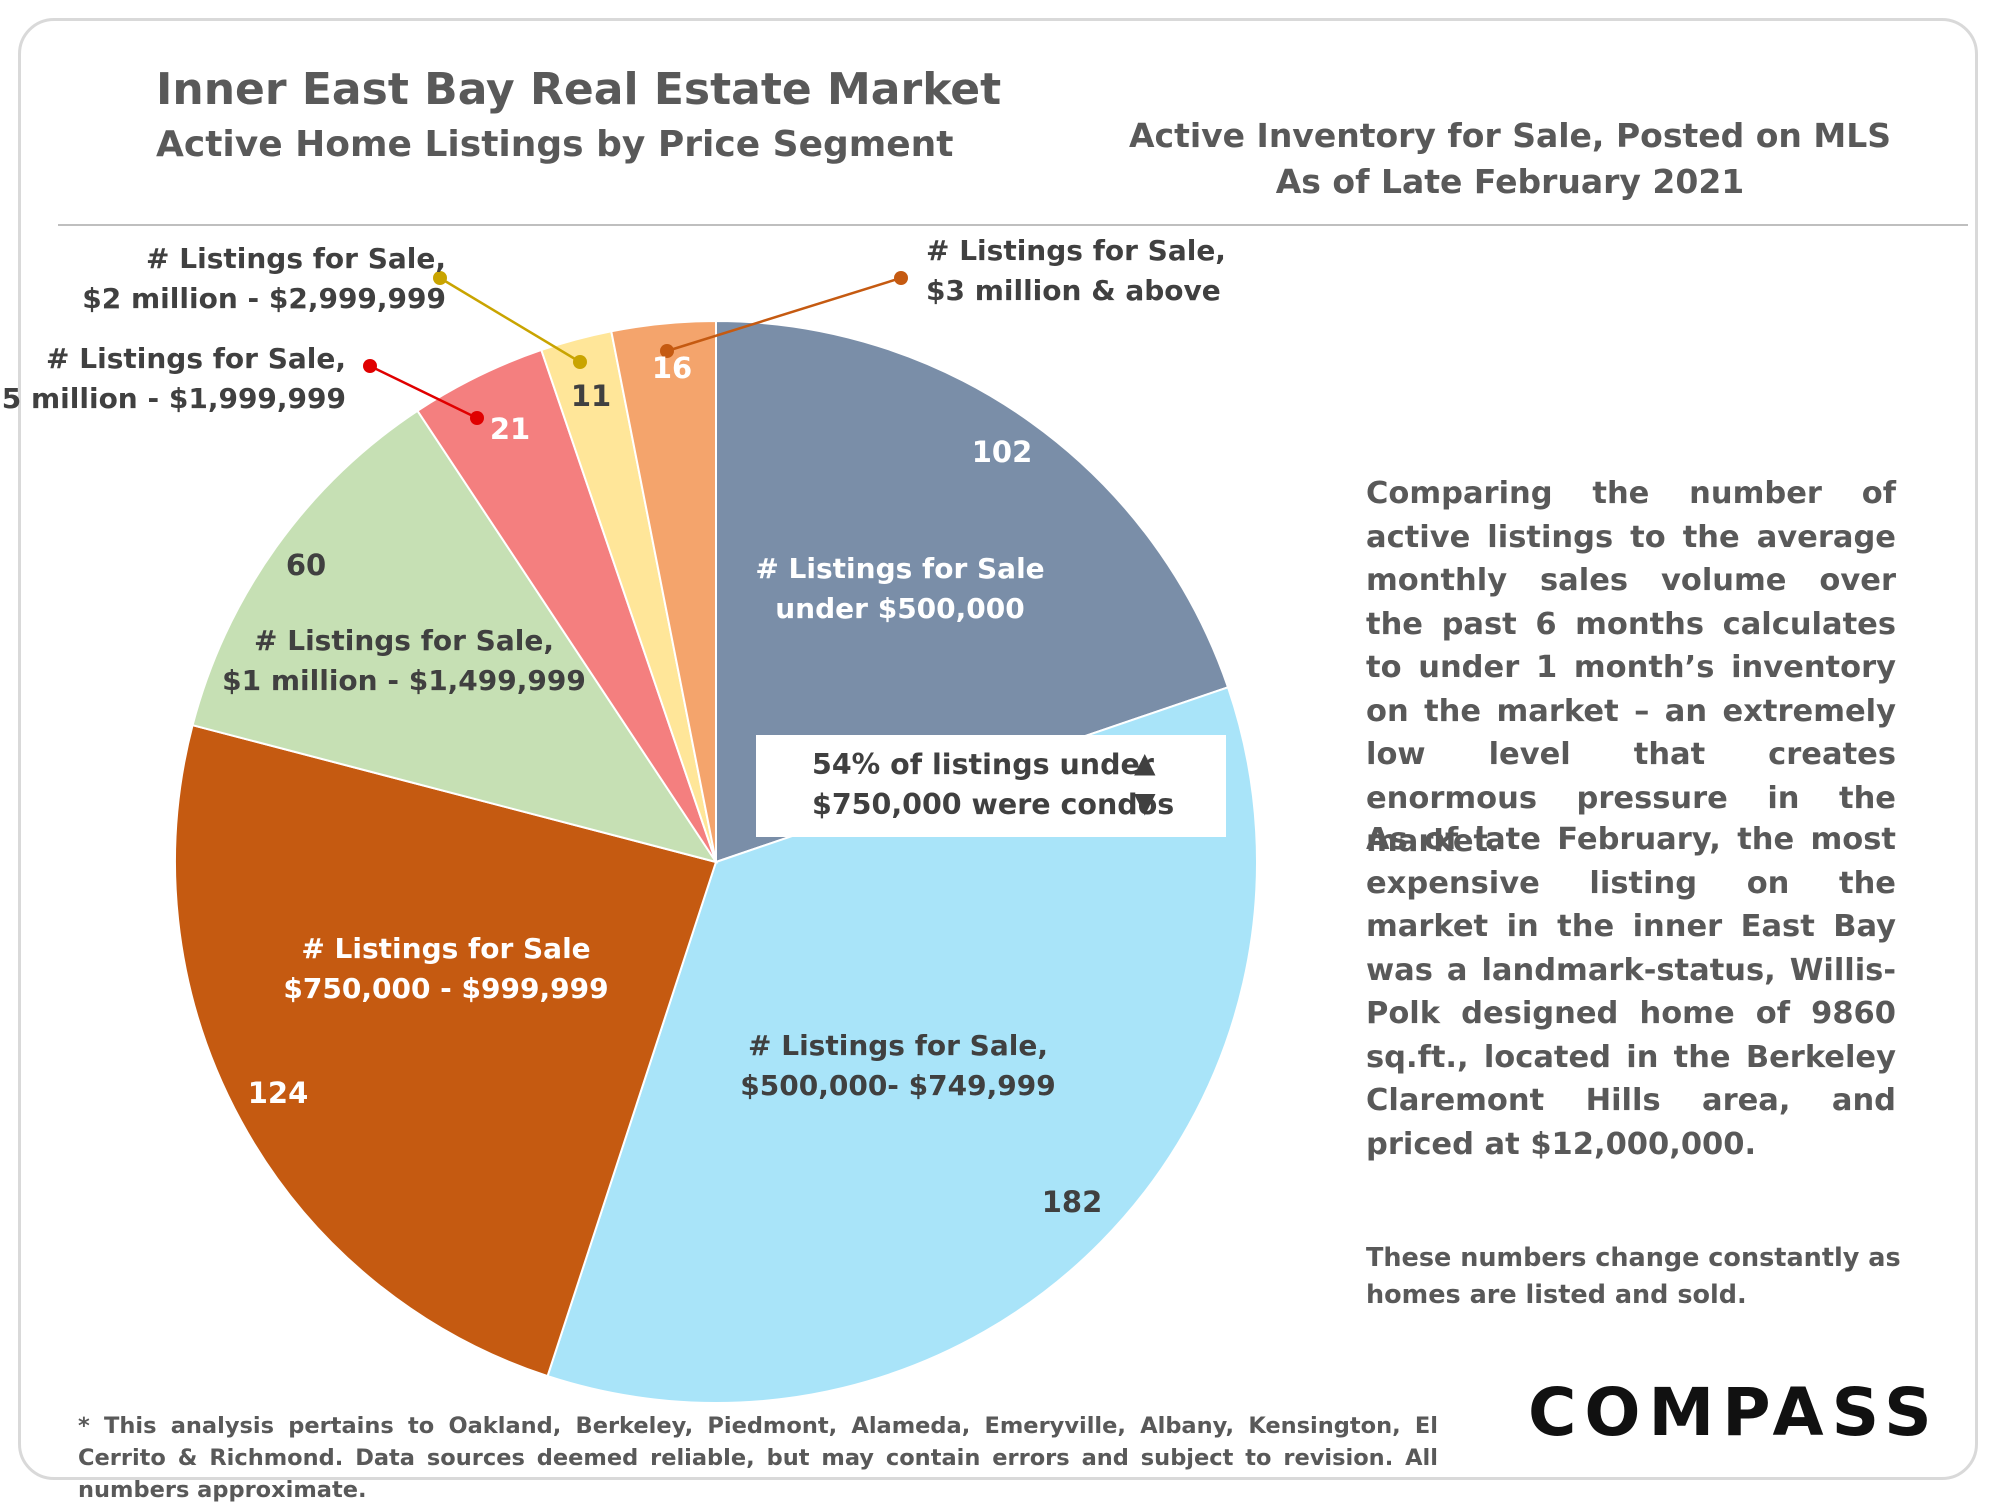 Image resolution: width=2000 pixels, height=1506 pixels. What do you see at coordinates (591, 396) in the screenshot?
I see `data-label-5: 11` at bounding box center [591, 396].